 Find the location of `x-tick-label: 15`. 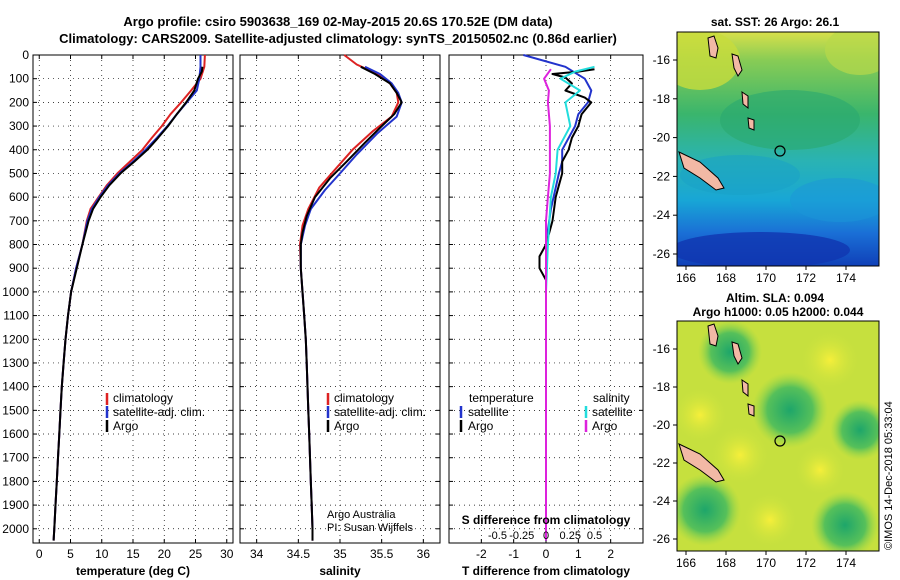

x-tick-label: 15 is located at coordinates (133, 554).